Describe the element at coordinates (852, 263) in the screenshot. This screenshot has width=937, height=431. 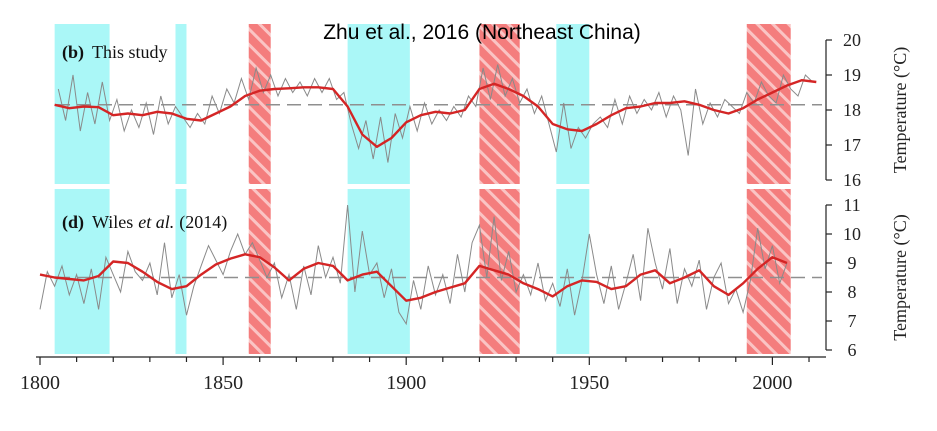
I see `y-tick-label-d-9: 9` at that location.